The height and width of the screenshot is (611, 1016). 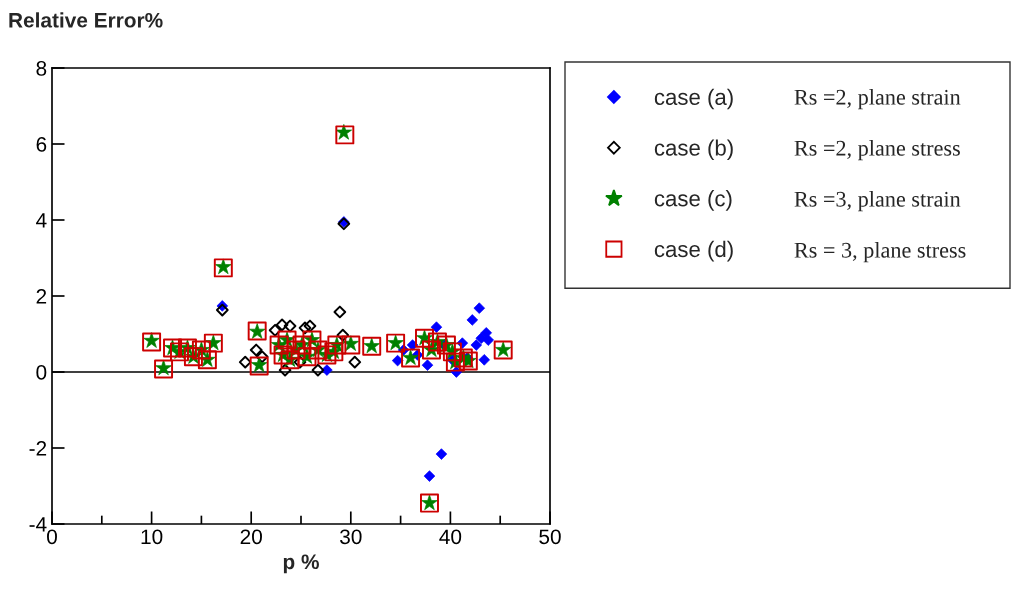 I want to click on x-tick-label: 40, so click(x=450, y=537).